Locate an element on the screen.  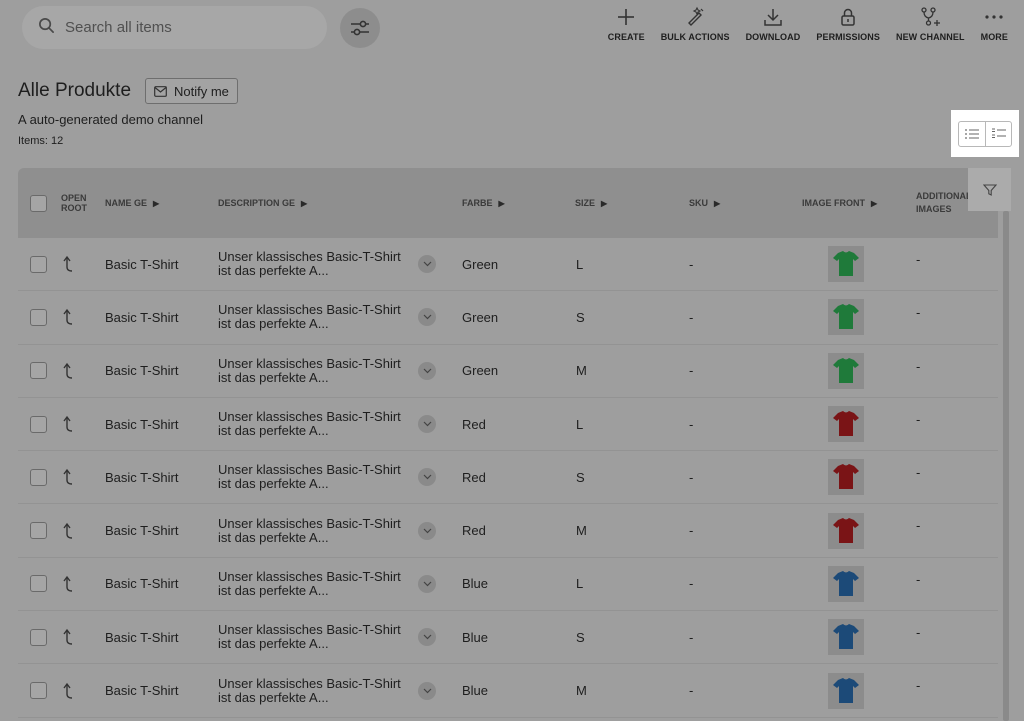
bulk-actions-button: BULK ACTIONS is located at coordinates (695, 28).